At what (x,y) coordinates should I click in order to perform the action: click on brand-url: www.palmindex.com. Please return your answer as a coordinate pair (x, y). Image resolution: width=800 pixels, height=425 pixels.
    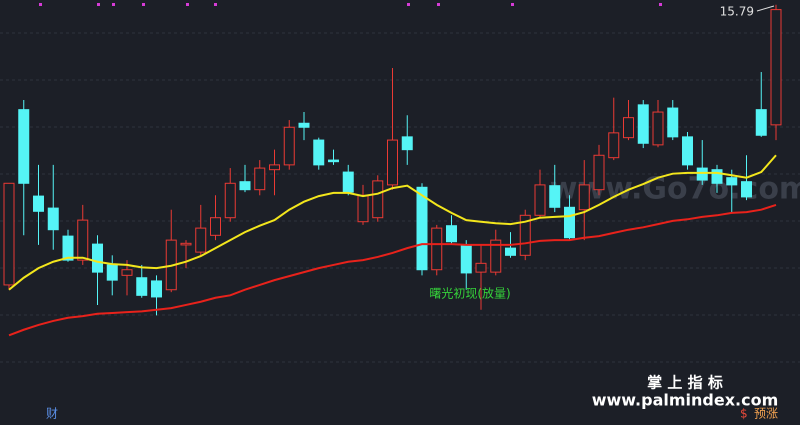
    Looking at the image, I should click on (685, 400).